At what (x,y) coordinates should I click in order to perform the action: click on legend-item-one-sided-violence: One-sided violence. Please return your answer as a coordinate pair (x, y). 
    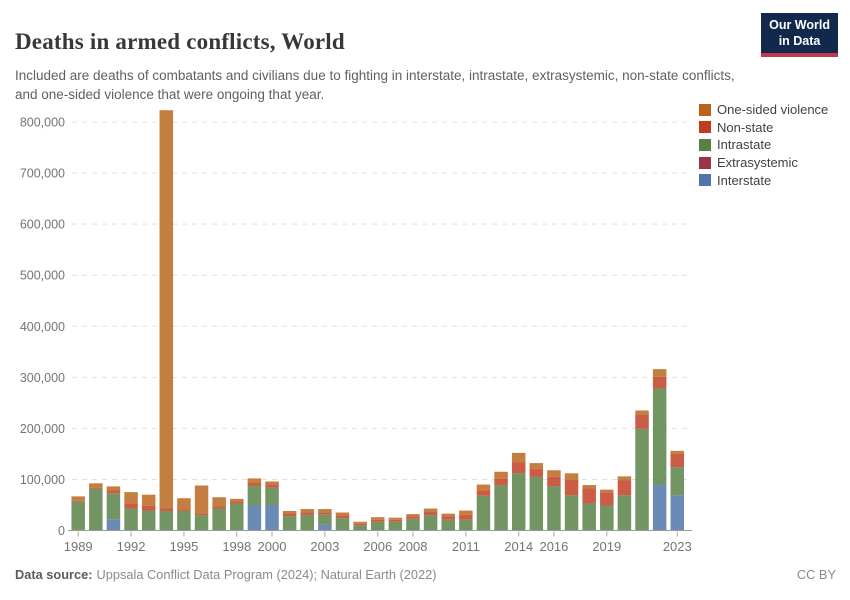
    Looking at the image, I should click on (763, 110).